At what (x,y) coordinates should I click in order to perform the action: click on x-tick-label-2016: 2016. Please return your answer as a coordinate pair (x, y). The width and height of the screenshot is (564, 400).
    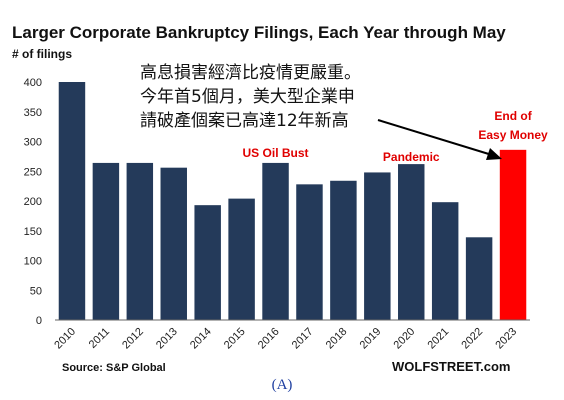
    Looking at the image, I should click on (269, 339).